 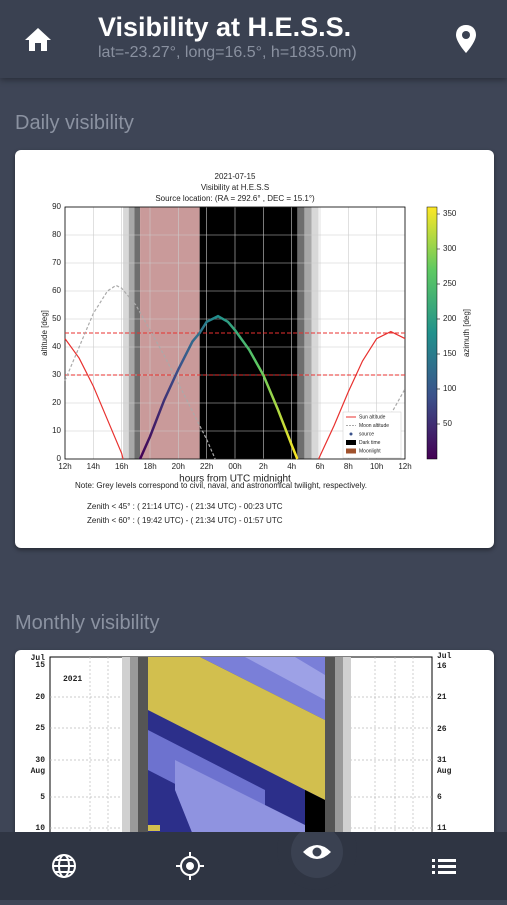 What do you see at coordinates (370, 443) in the screenshot?
I see `legend-label: Dark time` at bounding box center [370, 443].